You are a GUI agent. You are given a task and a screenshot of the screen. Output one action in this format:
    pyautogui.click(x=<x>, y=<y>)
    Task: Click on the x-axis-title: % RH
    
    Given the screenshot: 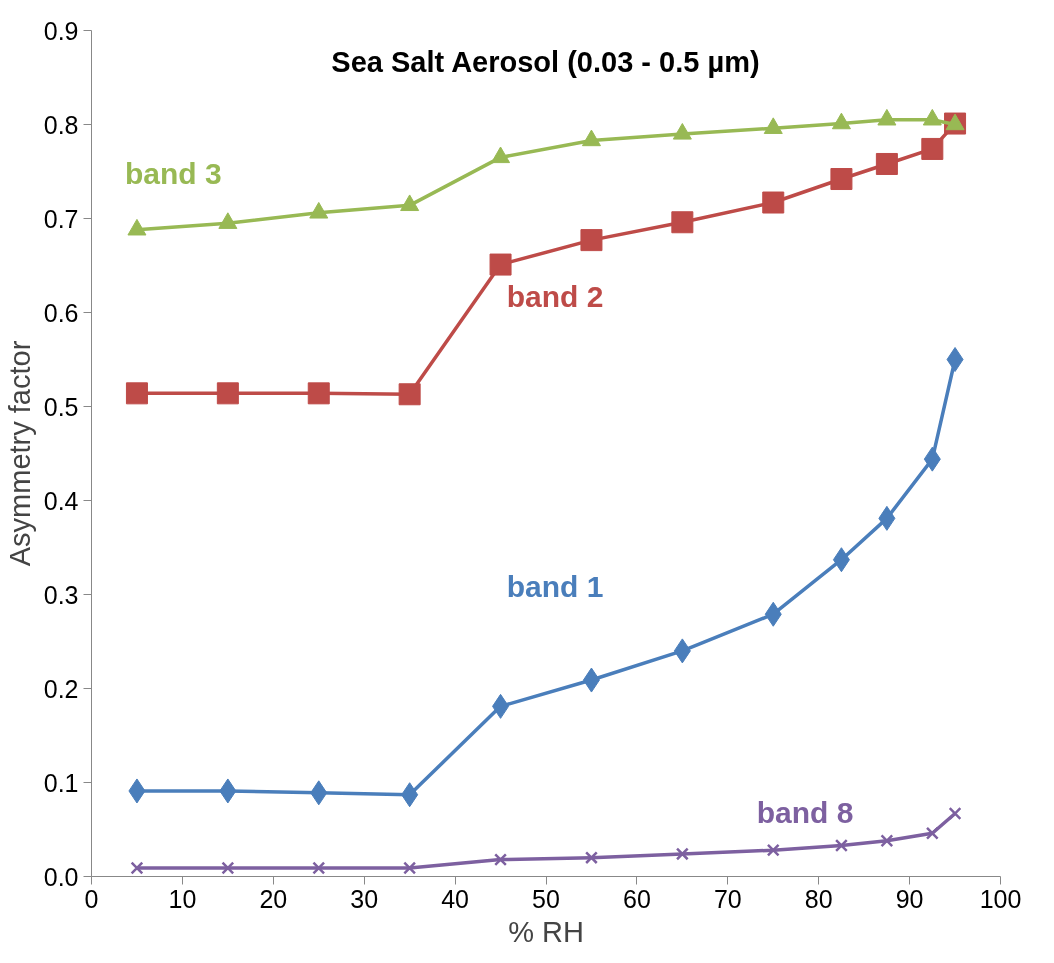 What is the action you would take?
    pyautogui.click(x=546, y=931)
    